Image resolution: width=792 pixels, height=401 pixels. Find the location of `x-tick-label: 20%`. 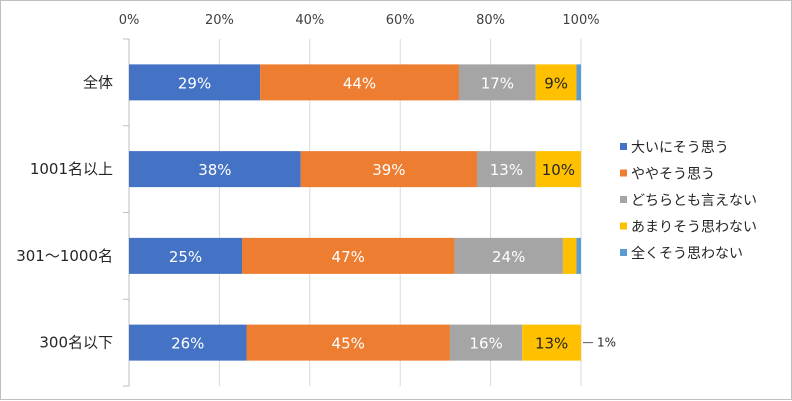

x-tick-label: 20% is located at coordinates (219, 20).